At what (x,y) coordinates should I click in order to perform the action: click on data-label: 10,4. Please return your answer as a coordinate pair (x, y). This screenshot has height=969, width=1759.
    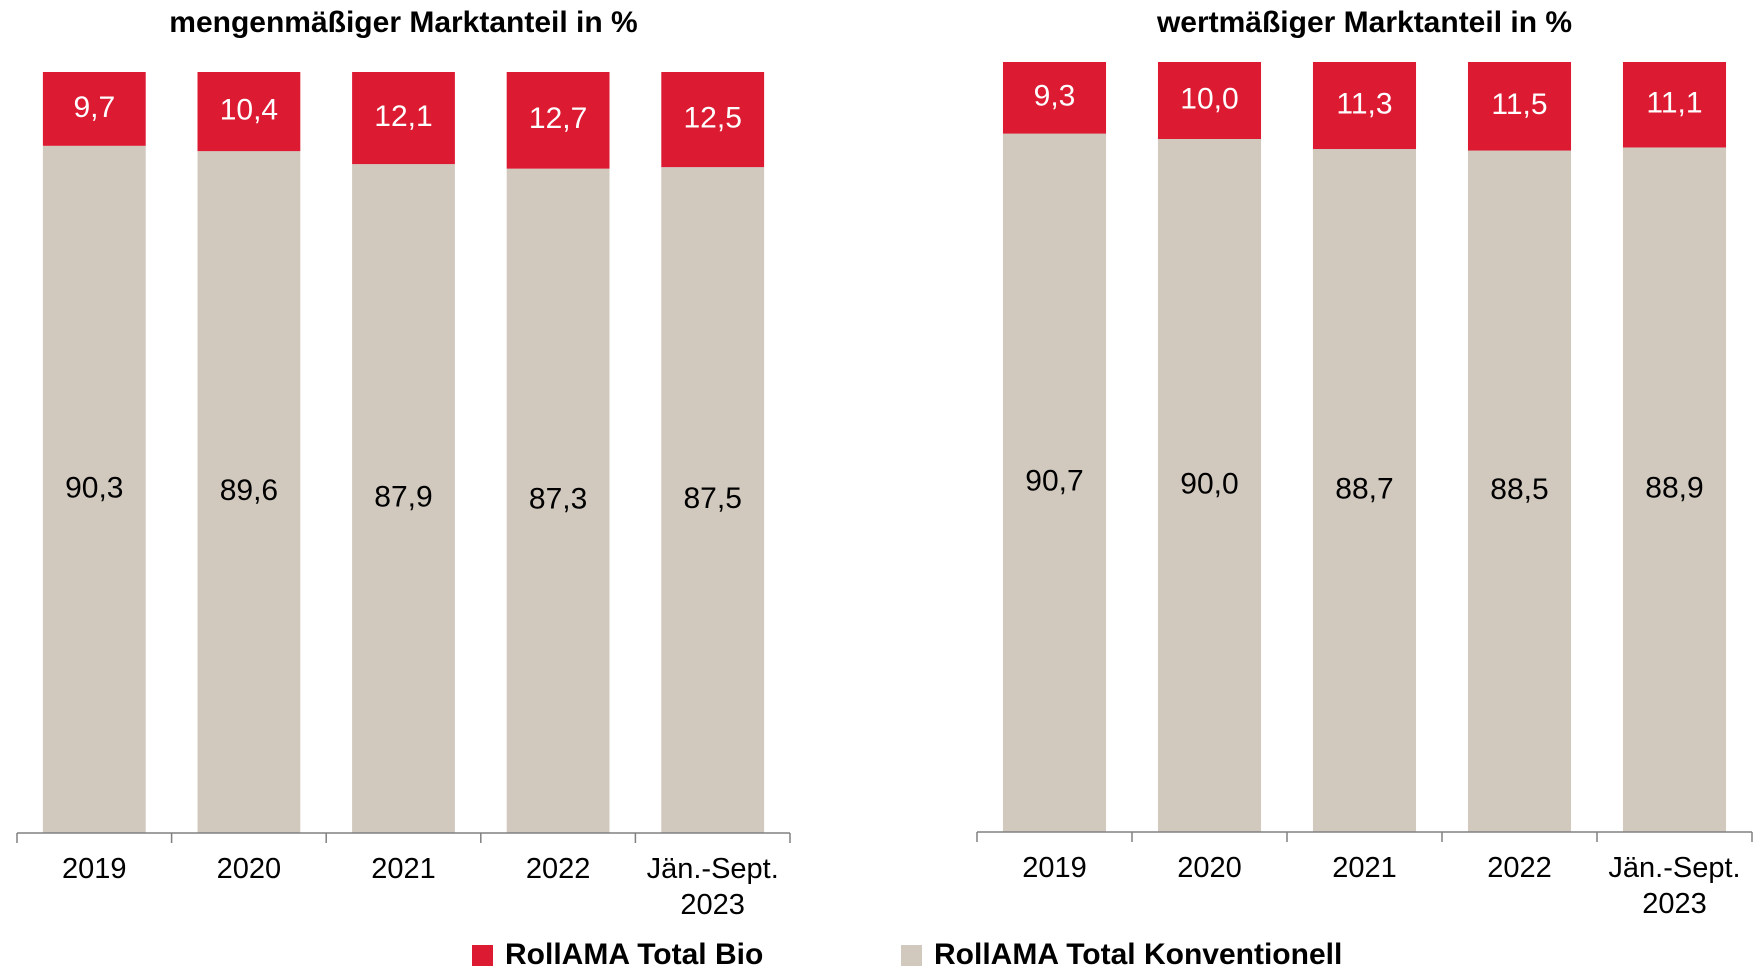
    Looking at the image, I should click on (249, 109).